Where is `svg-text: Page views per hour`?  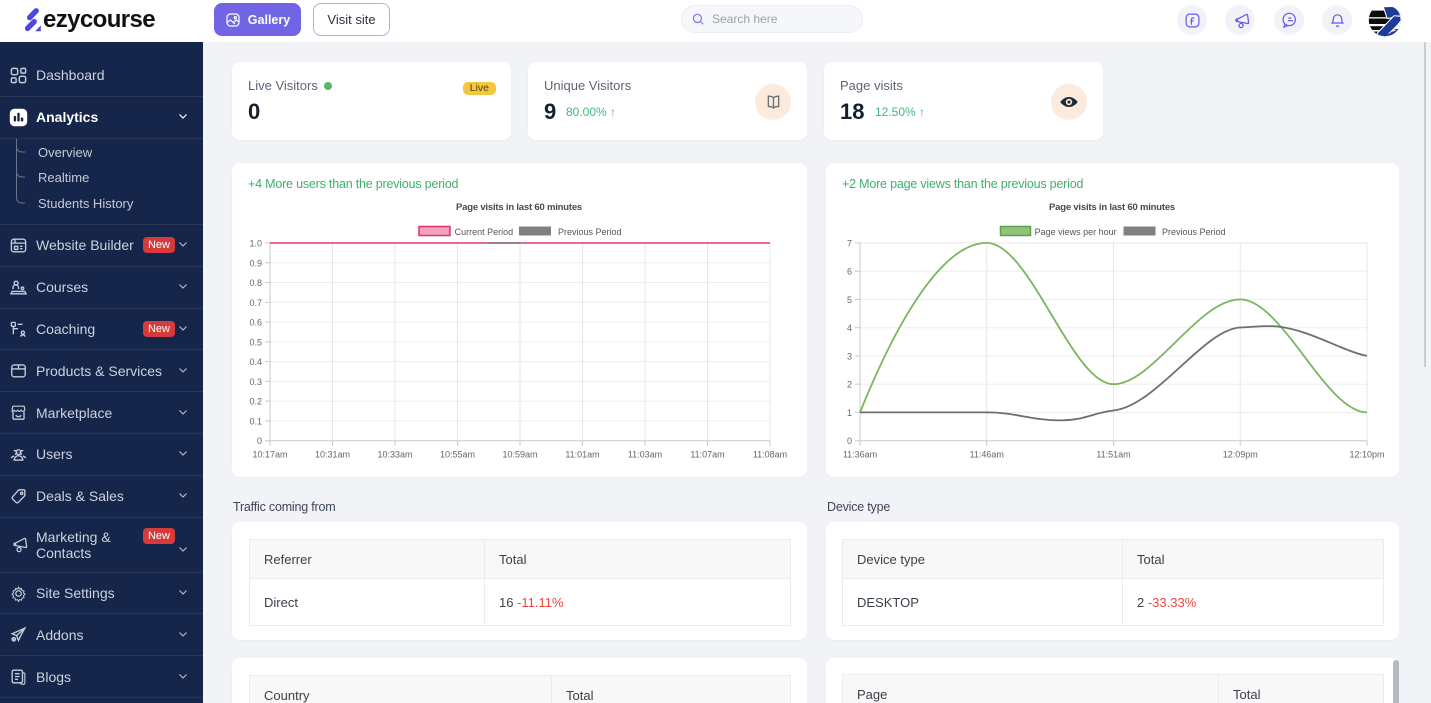 svg-text: Page views per hour is located at coordinates (1076, 232).